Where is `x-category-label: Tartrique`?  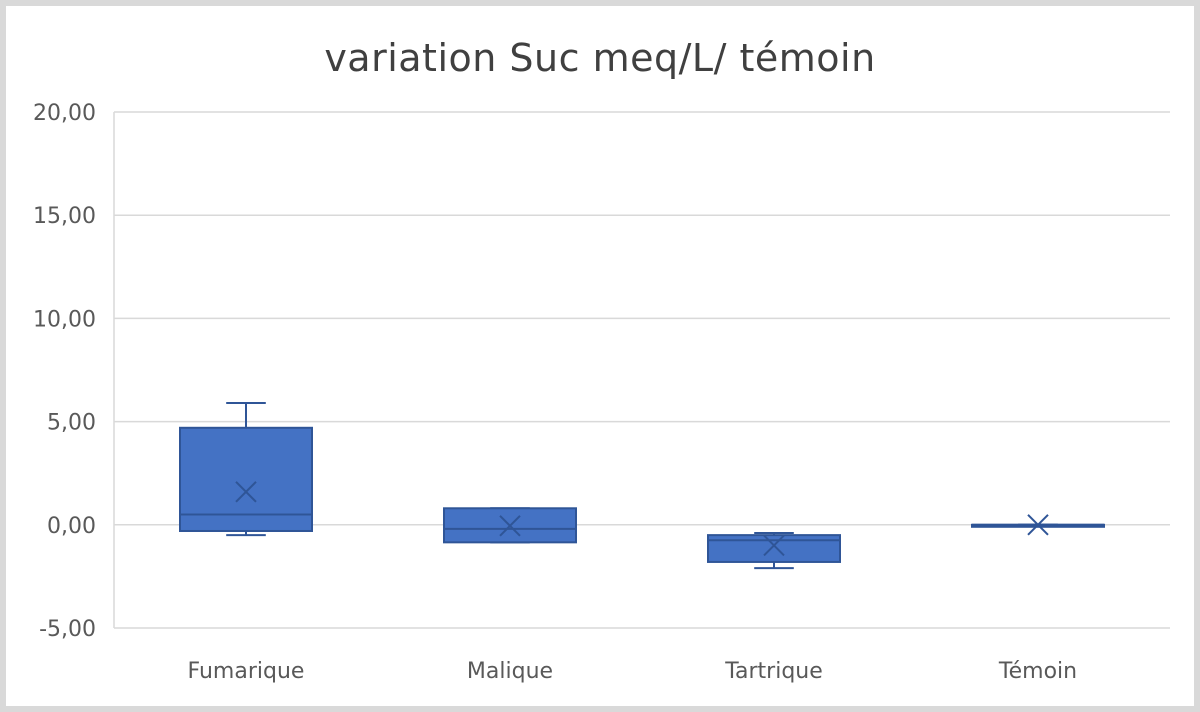 x-category-label: Tartrique is located at coordinates (773, 671).